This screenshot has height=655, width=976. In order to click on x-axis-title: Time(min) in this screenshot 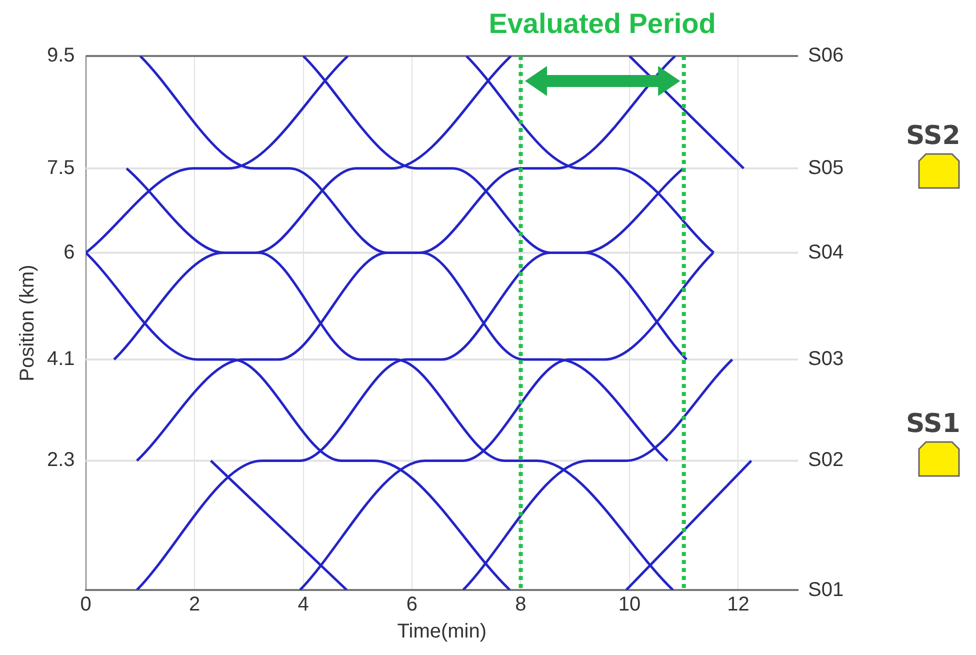, I will do `click(442, 631)`.